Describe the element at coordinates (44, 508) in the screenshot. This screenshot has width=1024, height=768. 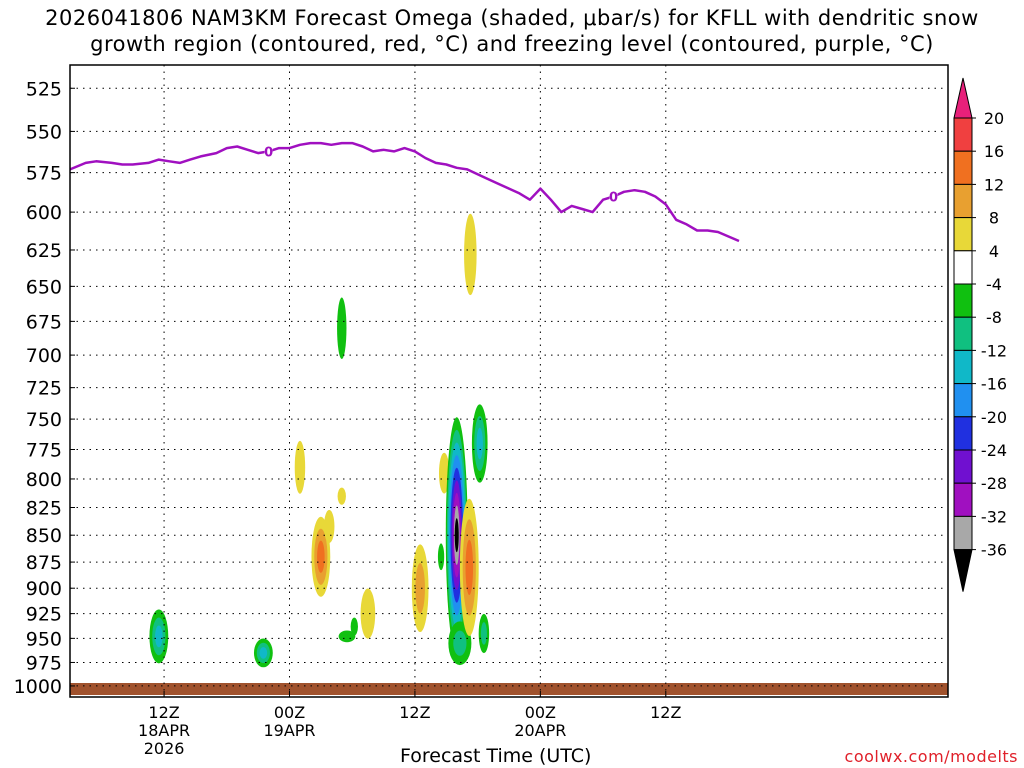
I see `y-tick-label-825: 825` at that location.